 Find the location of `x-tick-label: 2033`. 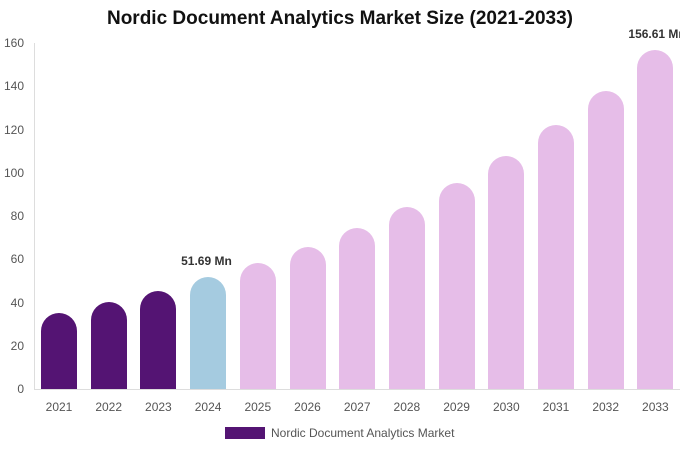

x-tick-label: 2033 is located at coordinates (655, 407).